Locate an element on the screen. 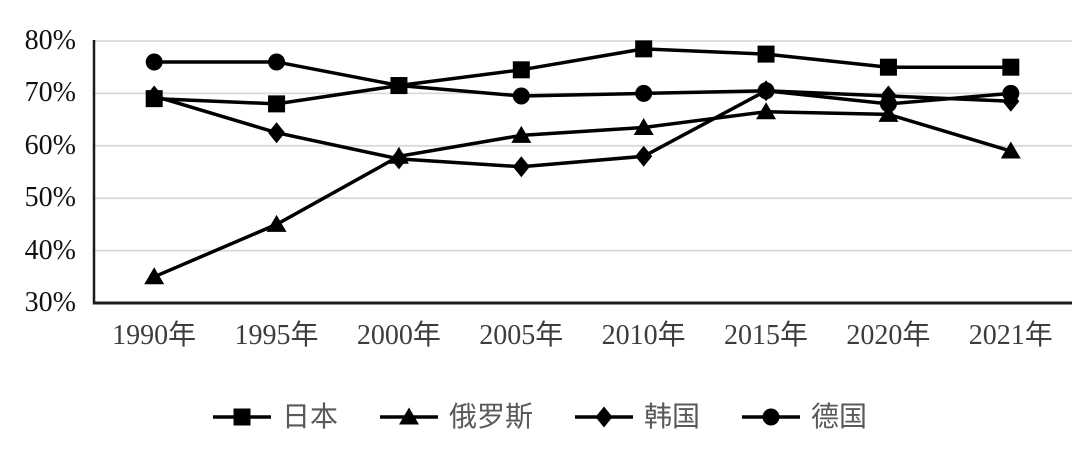 This screenshot has height=450, width=1080. y-axis-label: 70% is located at coordinates (50, 93).